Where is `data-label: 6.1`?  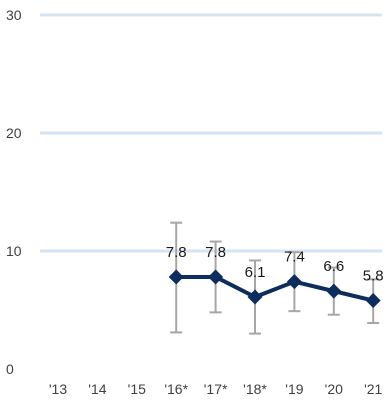 data-label: 6.1 is located at coordinates (255, 272).